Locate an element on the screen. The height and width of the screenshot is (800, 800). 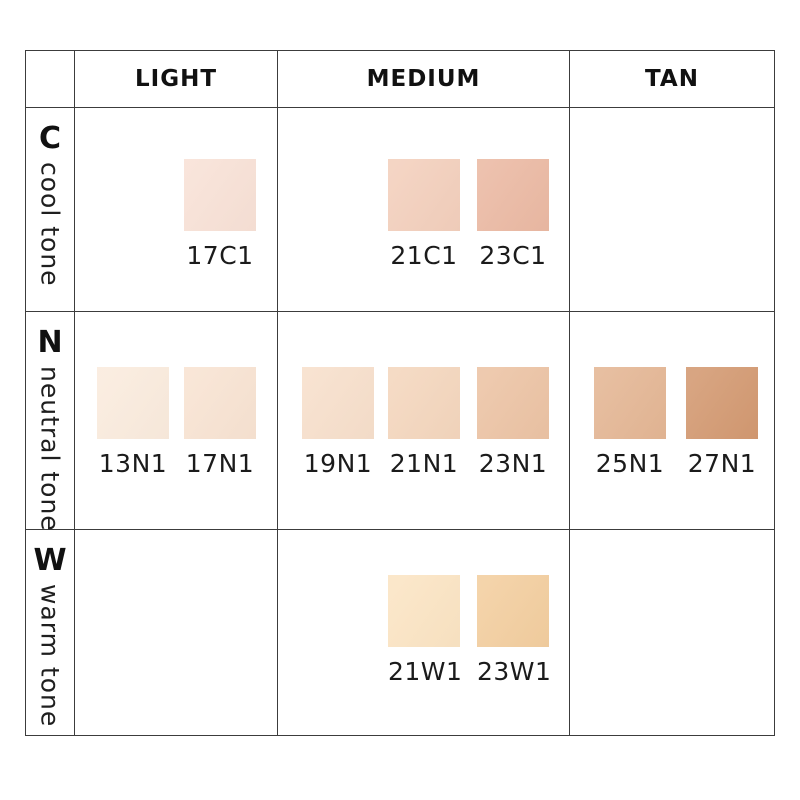
shade-swatch-23W1 is located at coordinates (513, 611).